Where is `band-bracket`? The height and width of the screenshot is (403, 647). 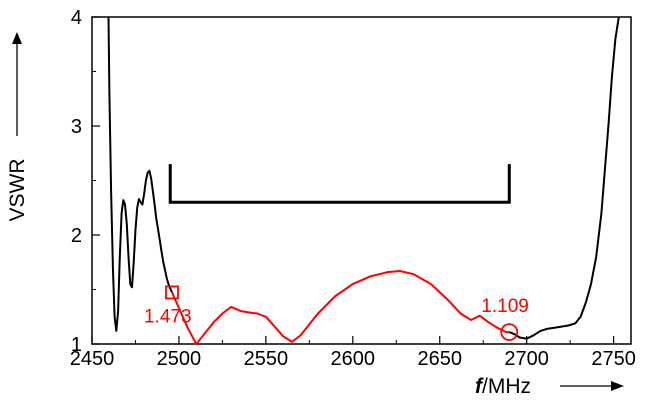 band-bracket is located at coordinates (339, 184).